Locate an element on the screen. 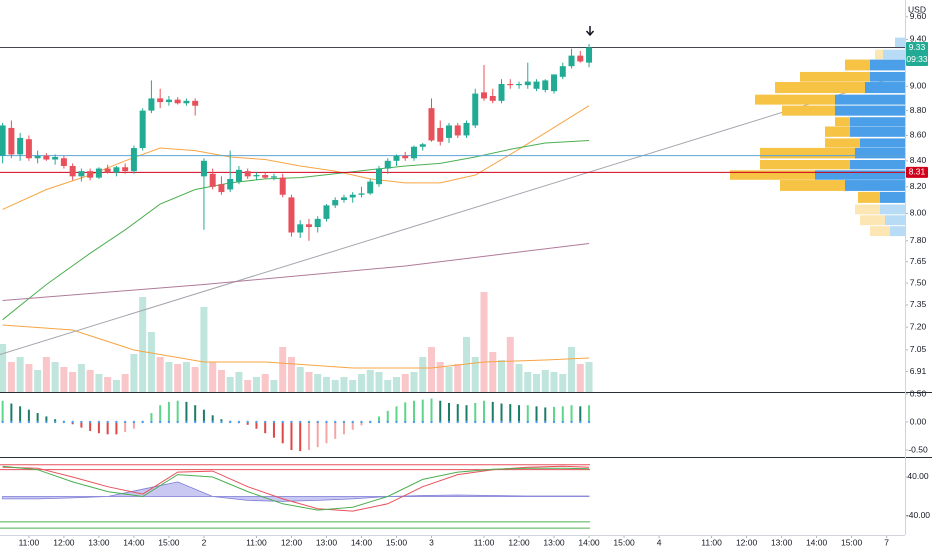 The image size is (932, 550). arrow-icon is located at coordinates (590, 31).